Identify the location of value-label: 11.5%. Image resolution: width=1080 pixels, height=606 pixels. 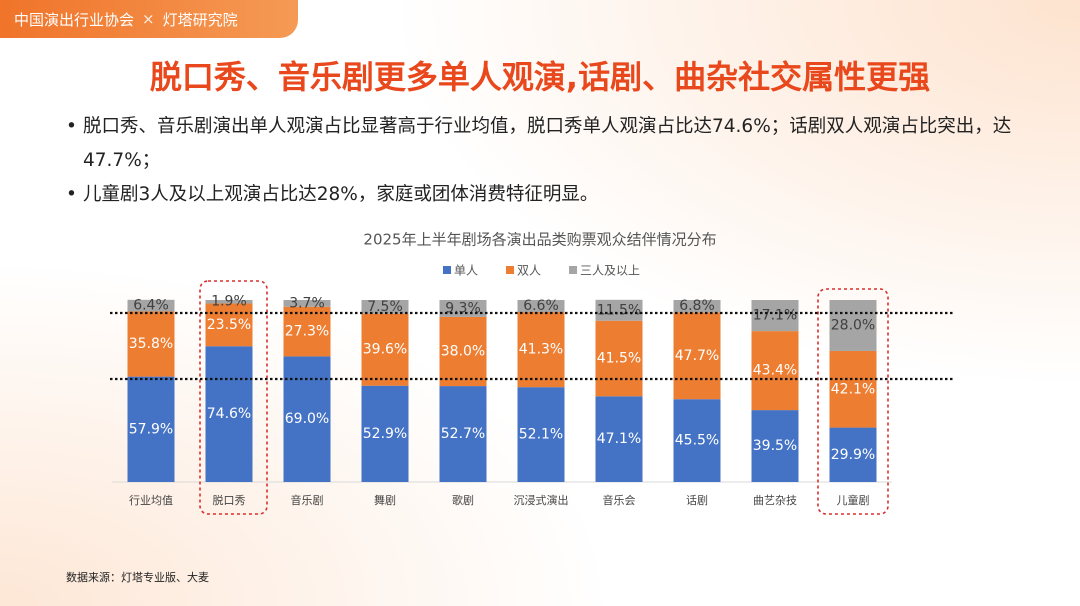
(619, 310).